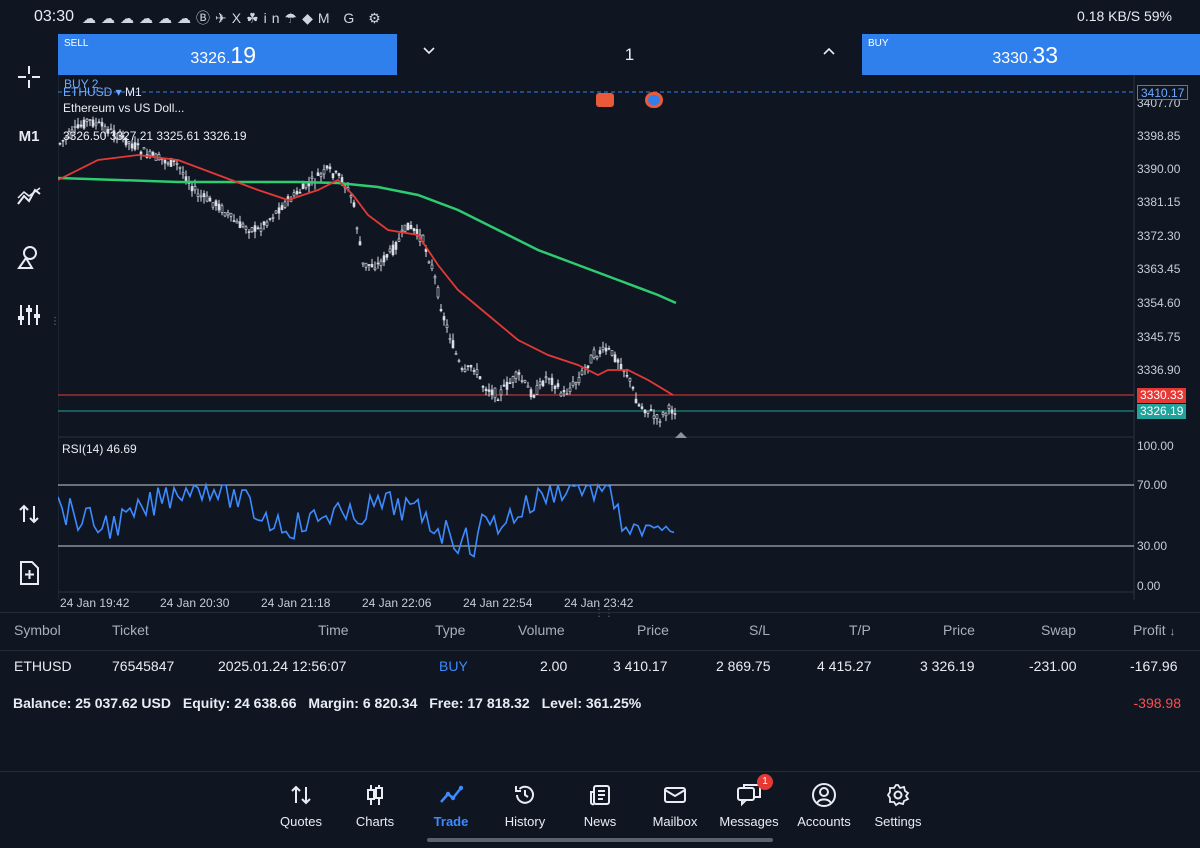 The height and width of the screenshot is (848, 1200). What do you see at coordinates (600, 800) in the screenshot?
I see `nav-news: News` at bounding box center [600, 800].